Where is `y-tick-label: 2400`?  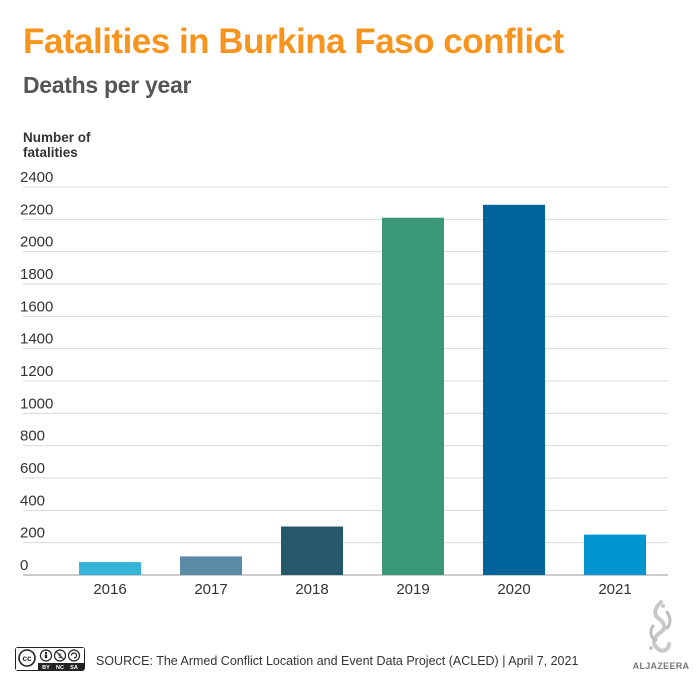 y-tick-label: 2400 is located at coordinates (36, 177).